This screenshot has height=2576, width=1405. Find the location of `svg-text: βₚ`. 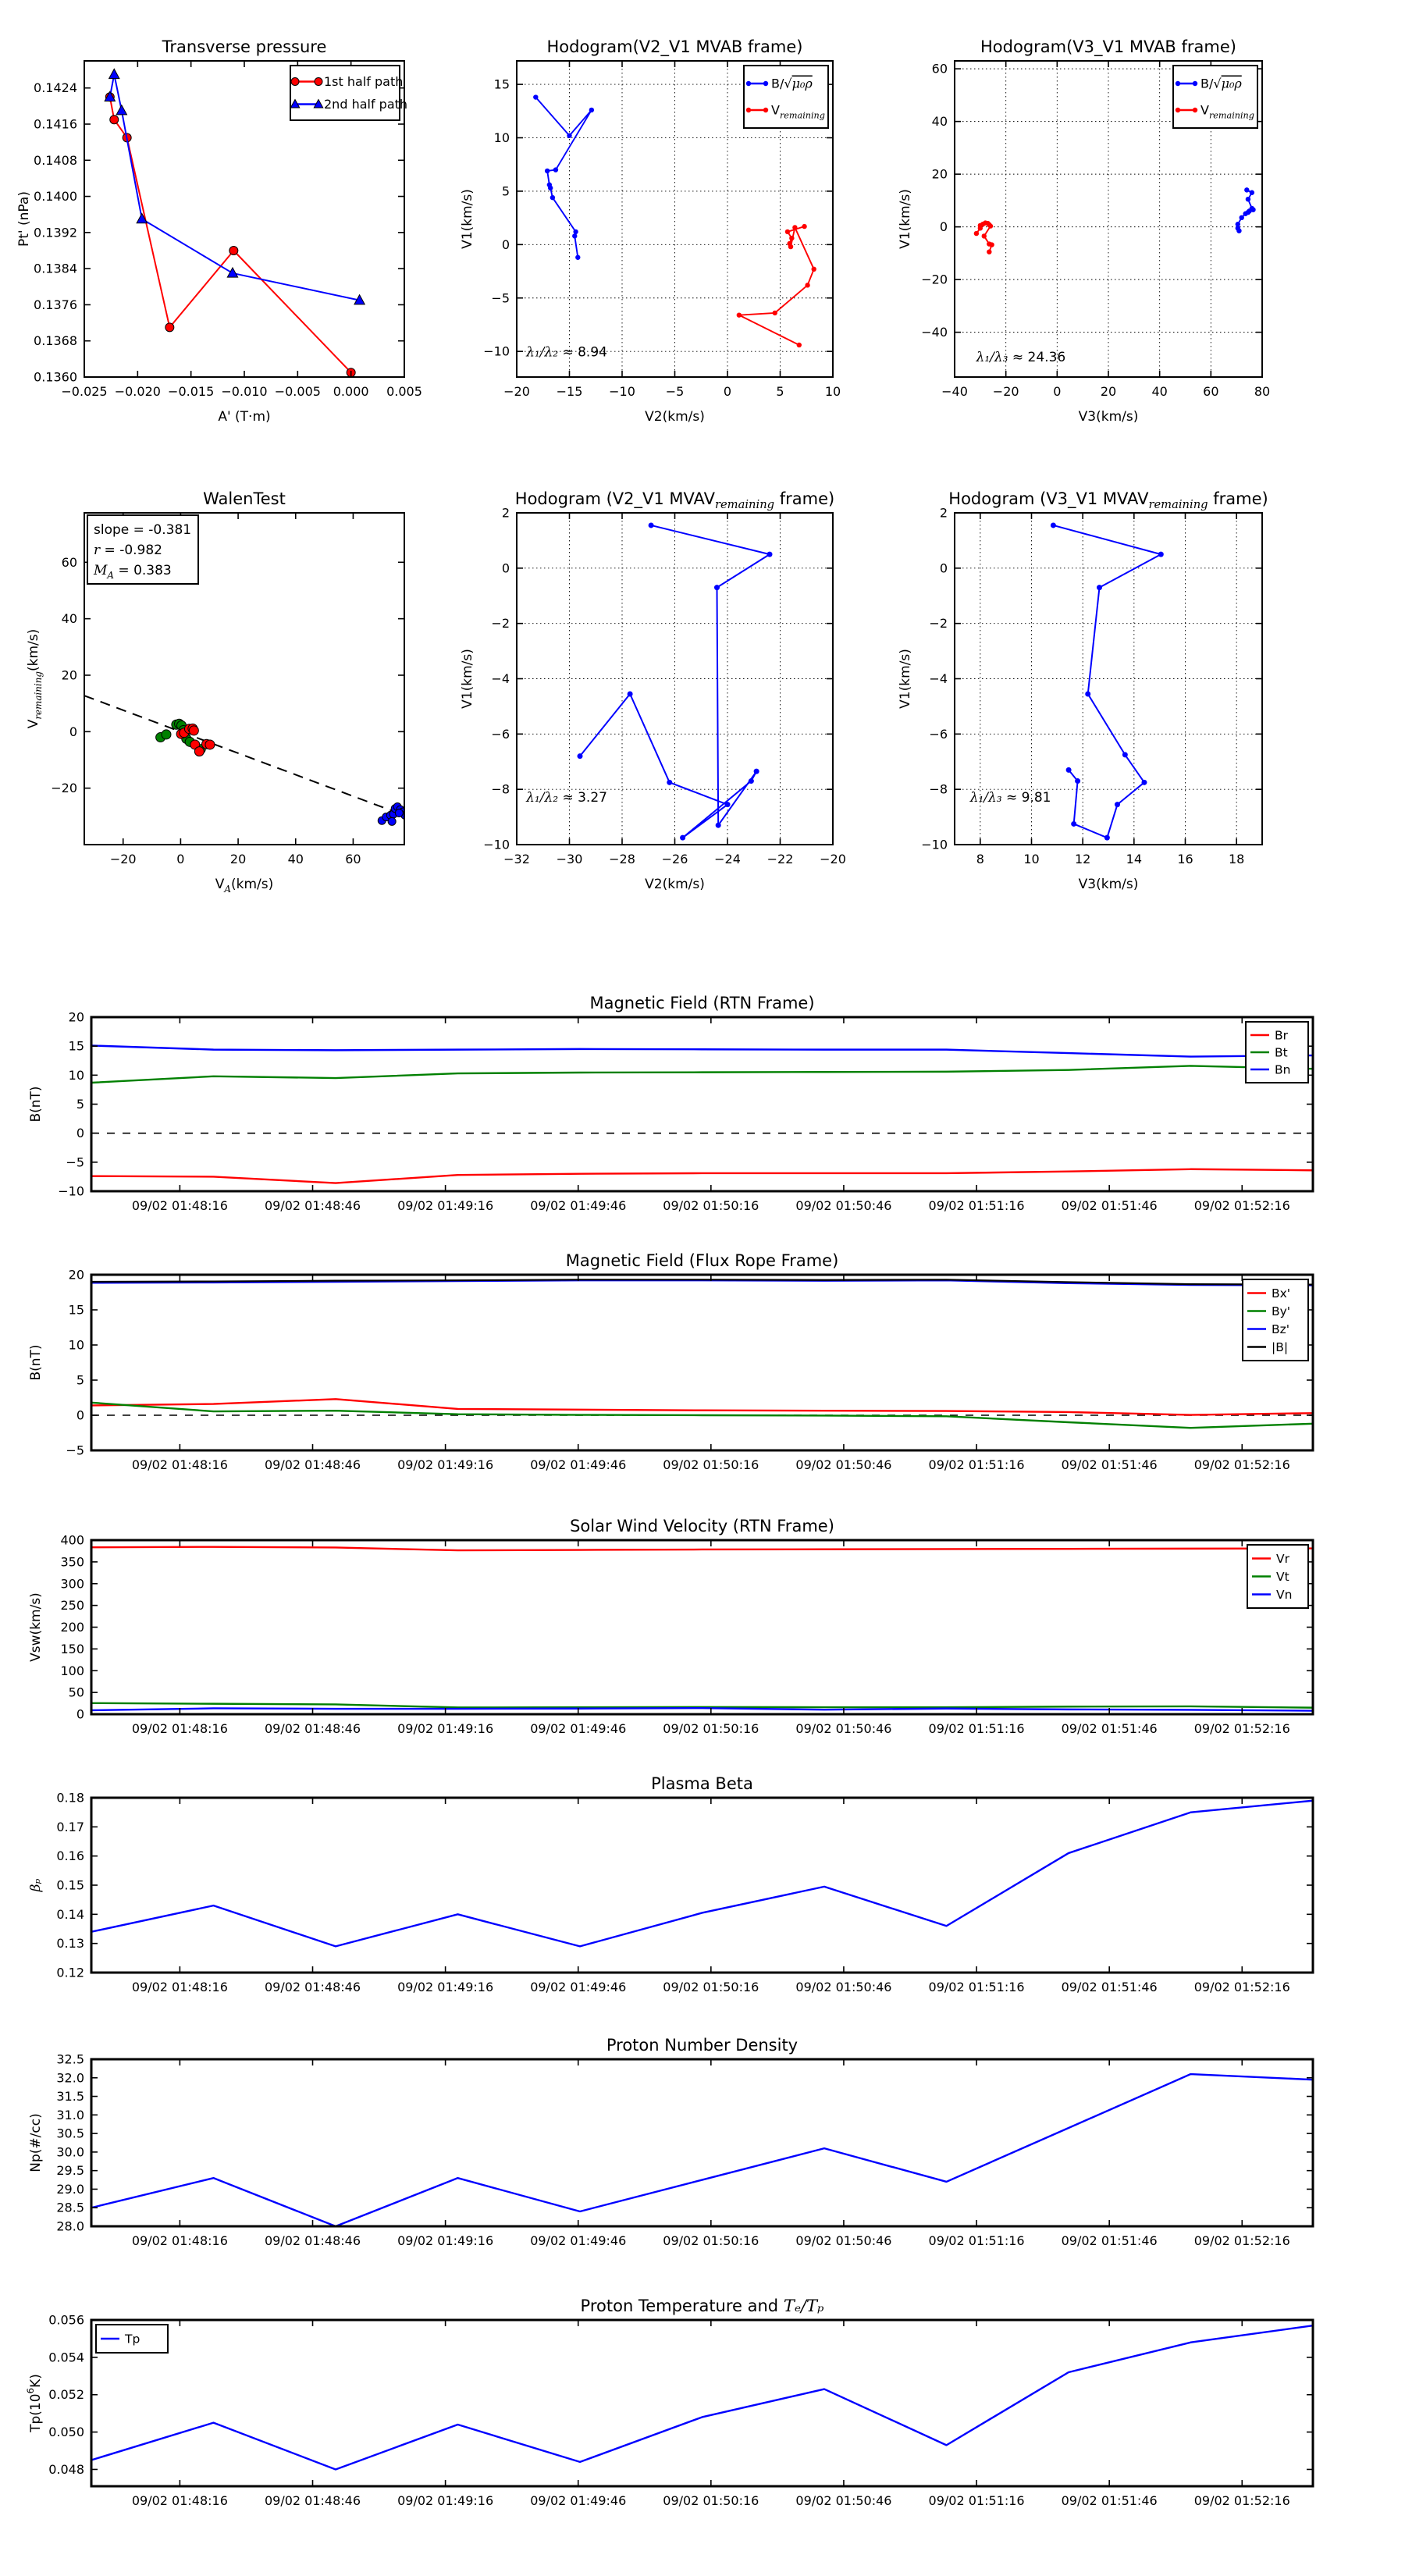

svg-text: βₚ is located at coordinates (36, 1885).